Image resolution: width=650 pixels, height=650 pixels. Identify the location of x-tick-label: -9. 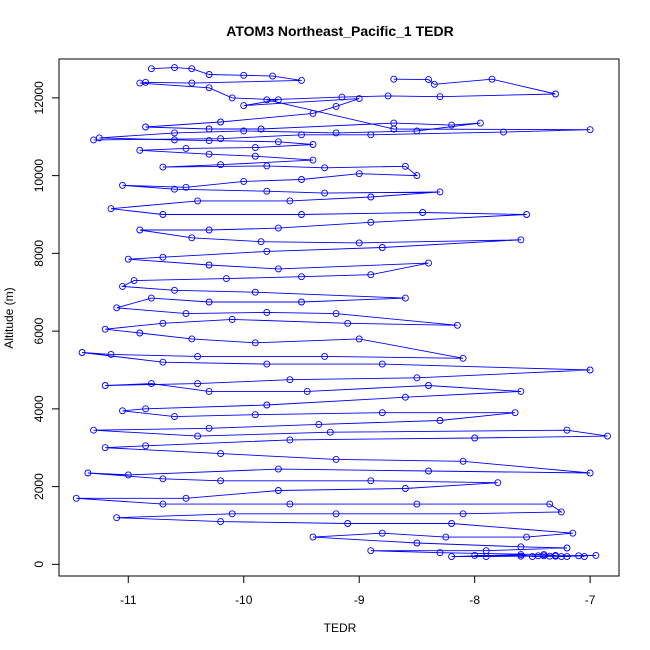
(359, 600).